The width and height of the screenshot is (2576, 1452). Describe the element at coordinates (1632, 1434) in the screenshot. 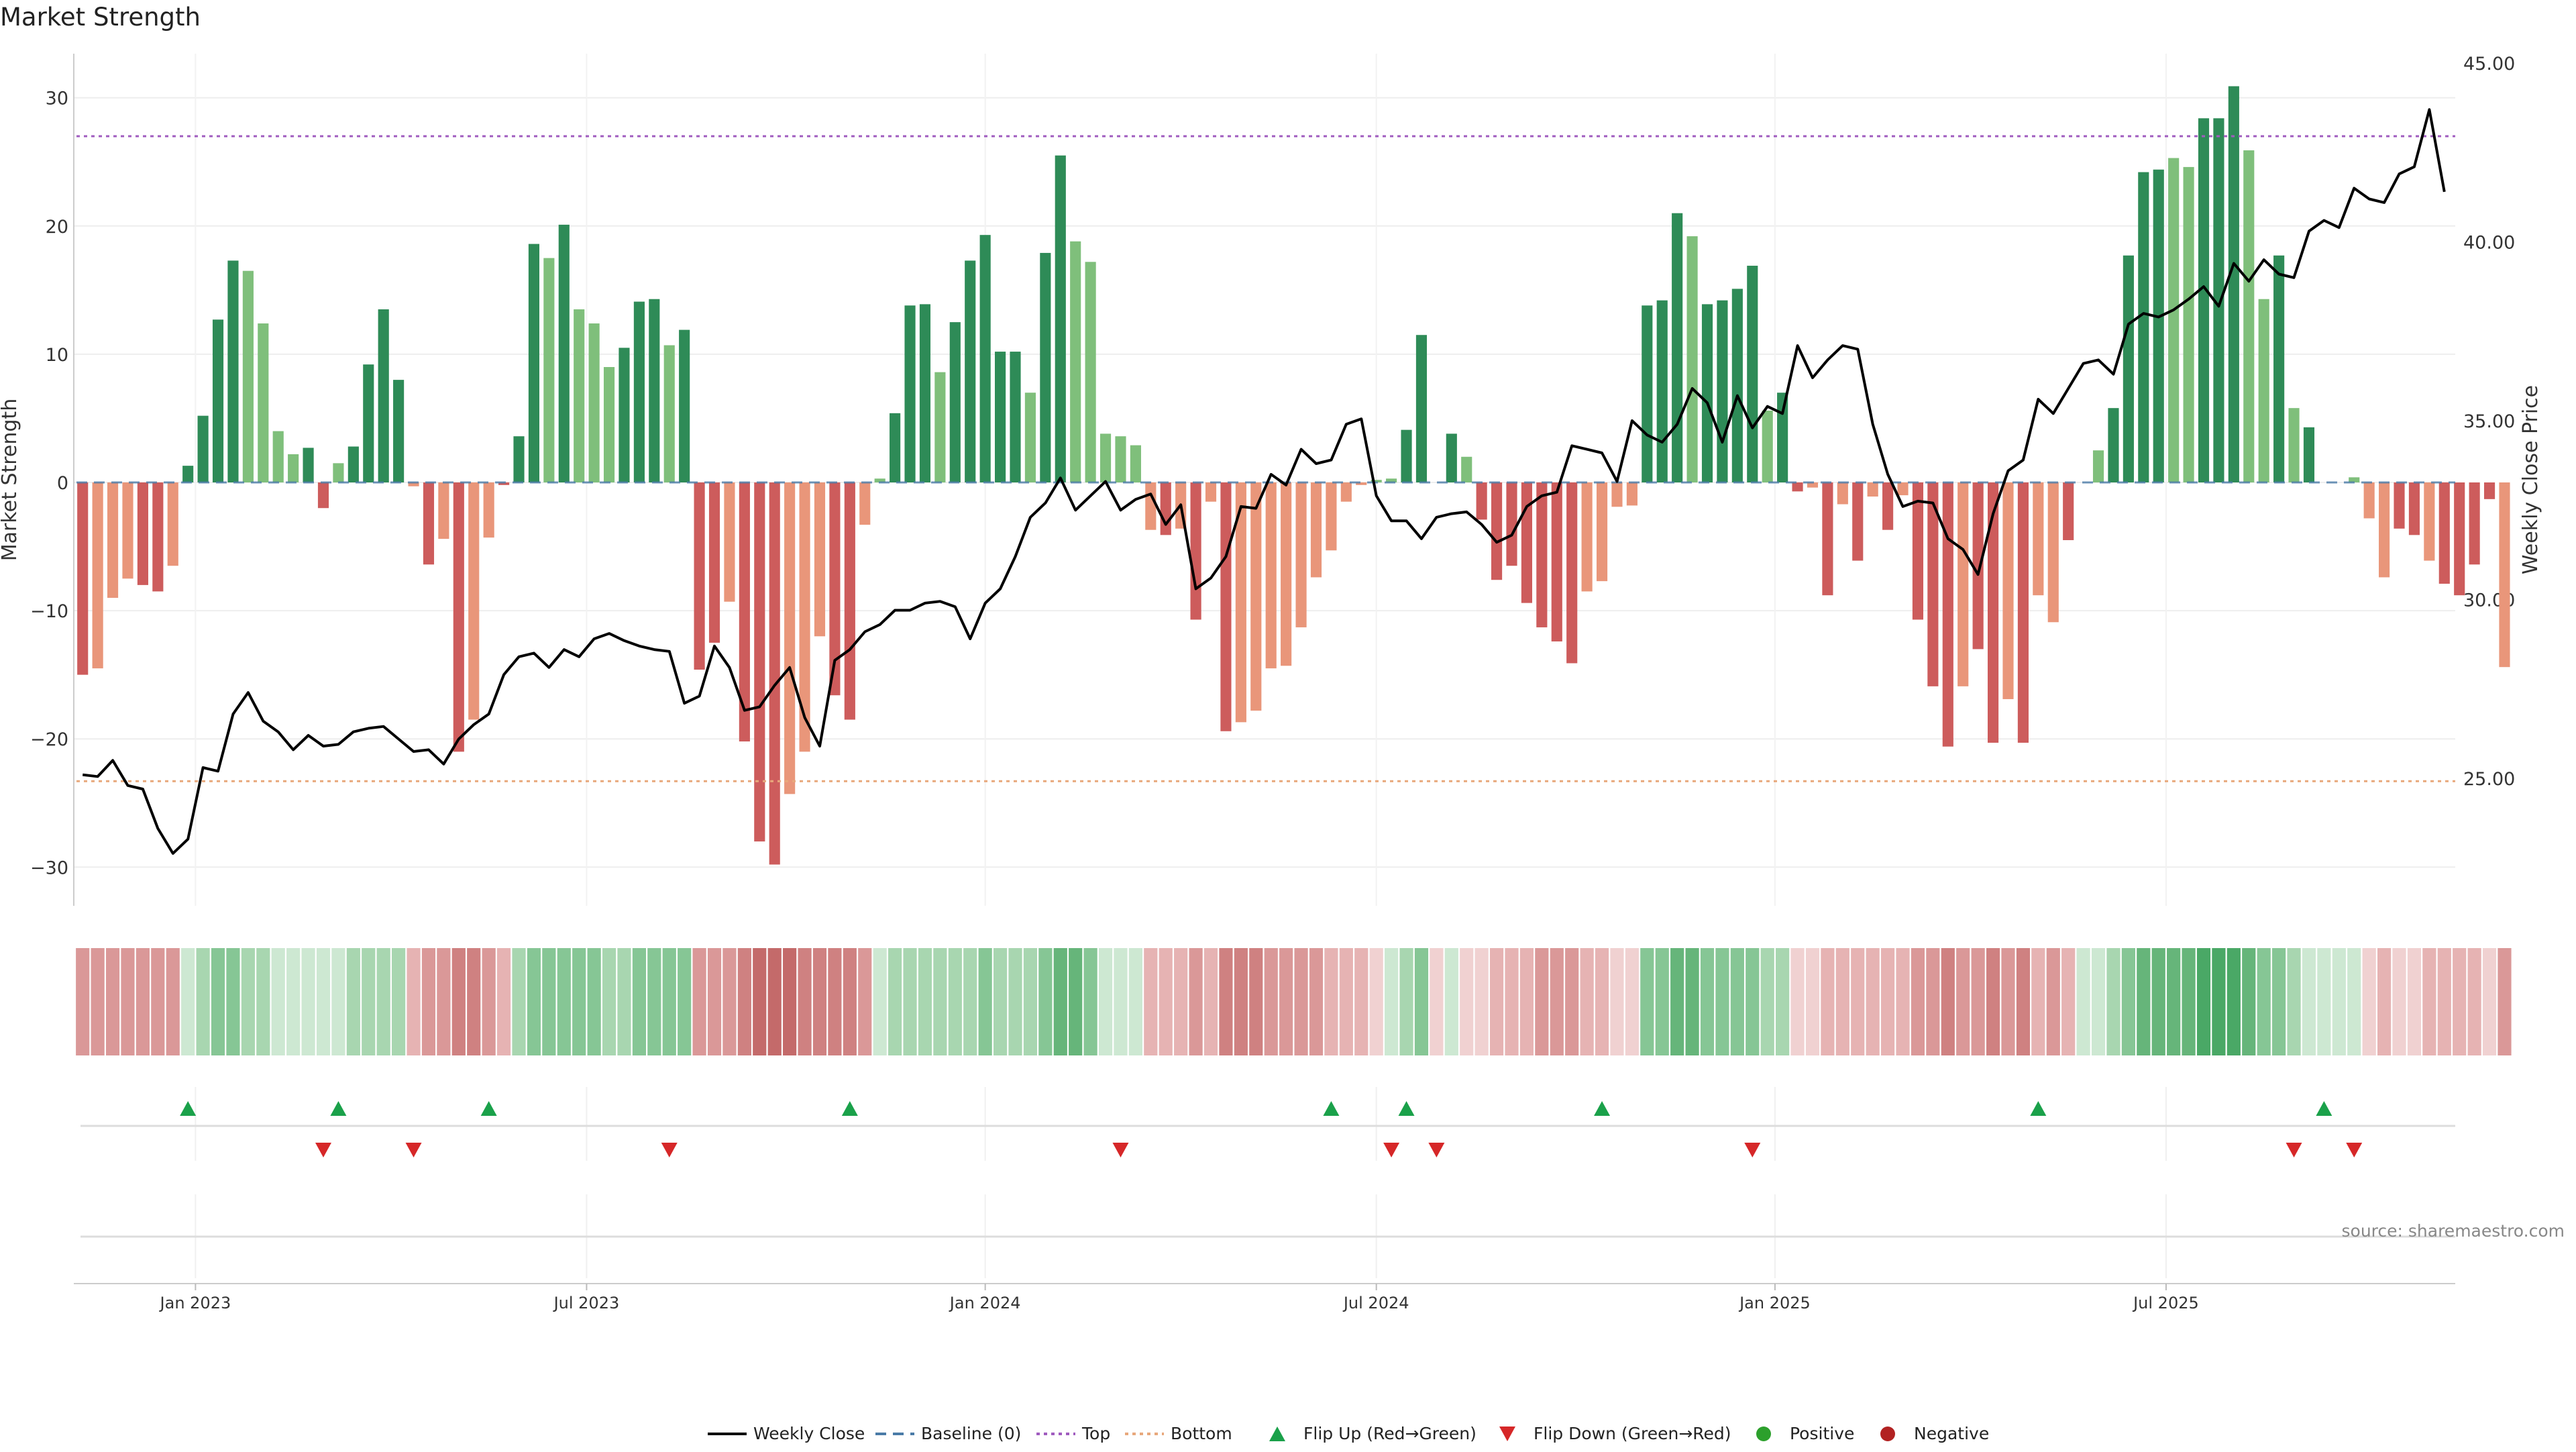

I see `legend-label: Flip Down (Green→Red)` at that location.